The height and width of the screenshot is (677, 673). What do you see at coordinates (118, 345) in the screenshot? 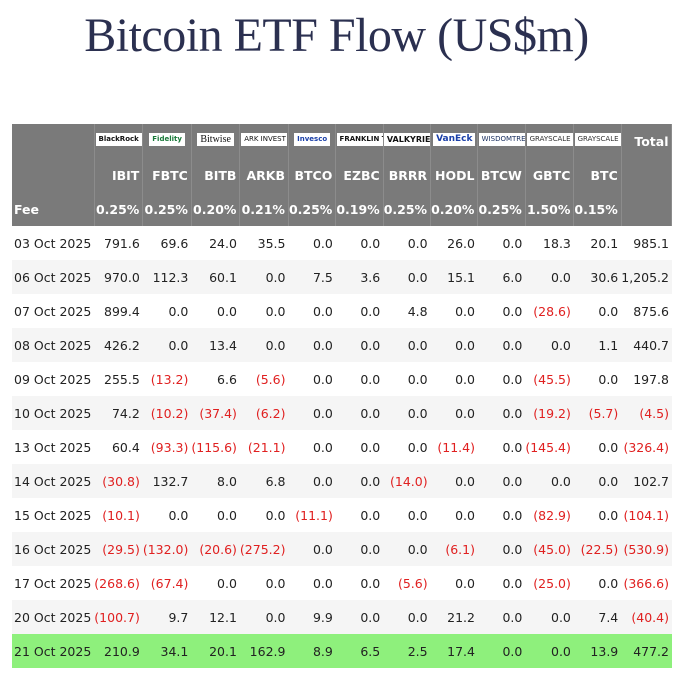
I see `flow-cell: 426.2` at bounding box center [118, 345].